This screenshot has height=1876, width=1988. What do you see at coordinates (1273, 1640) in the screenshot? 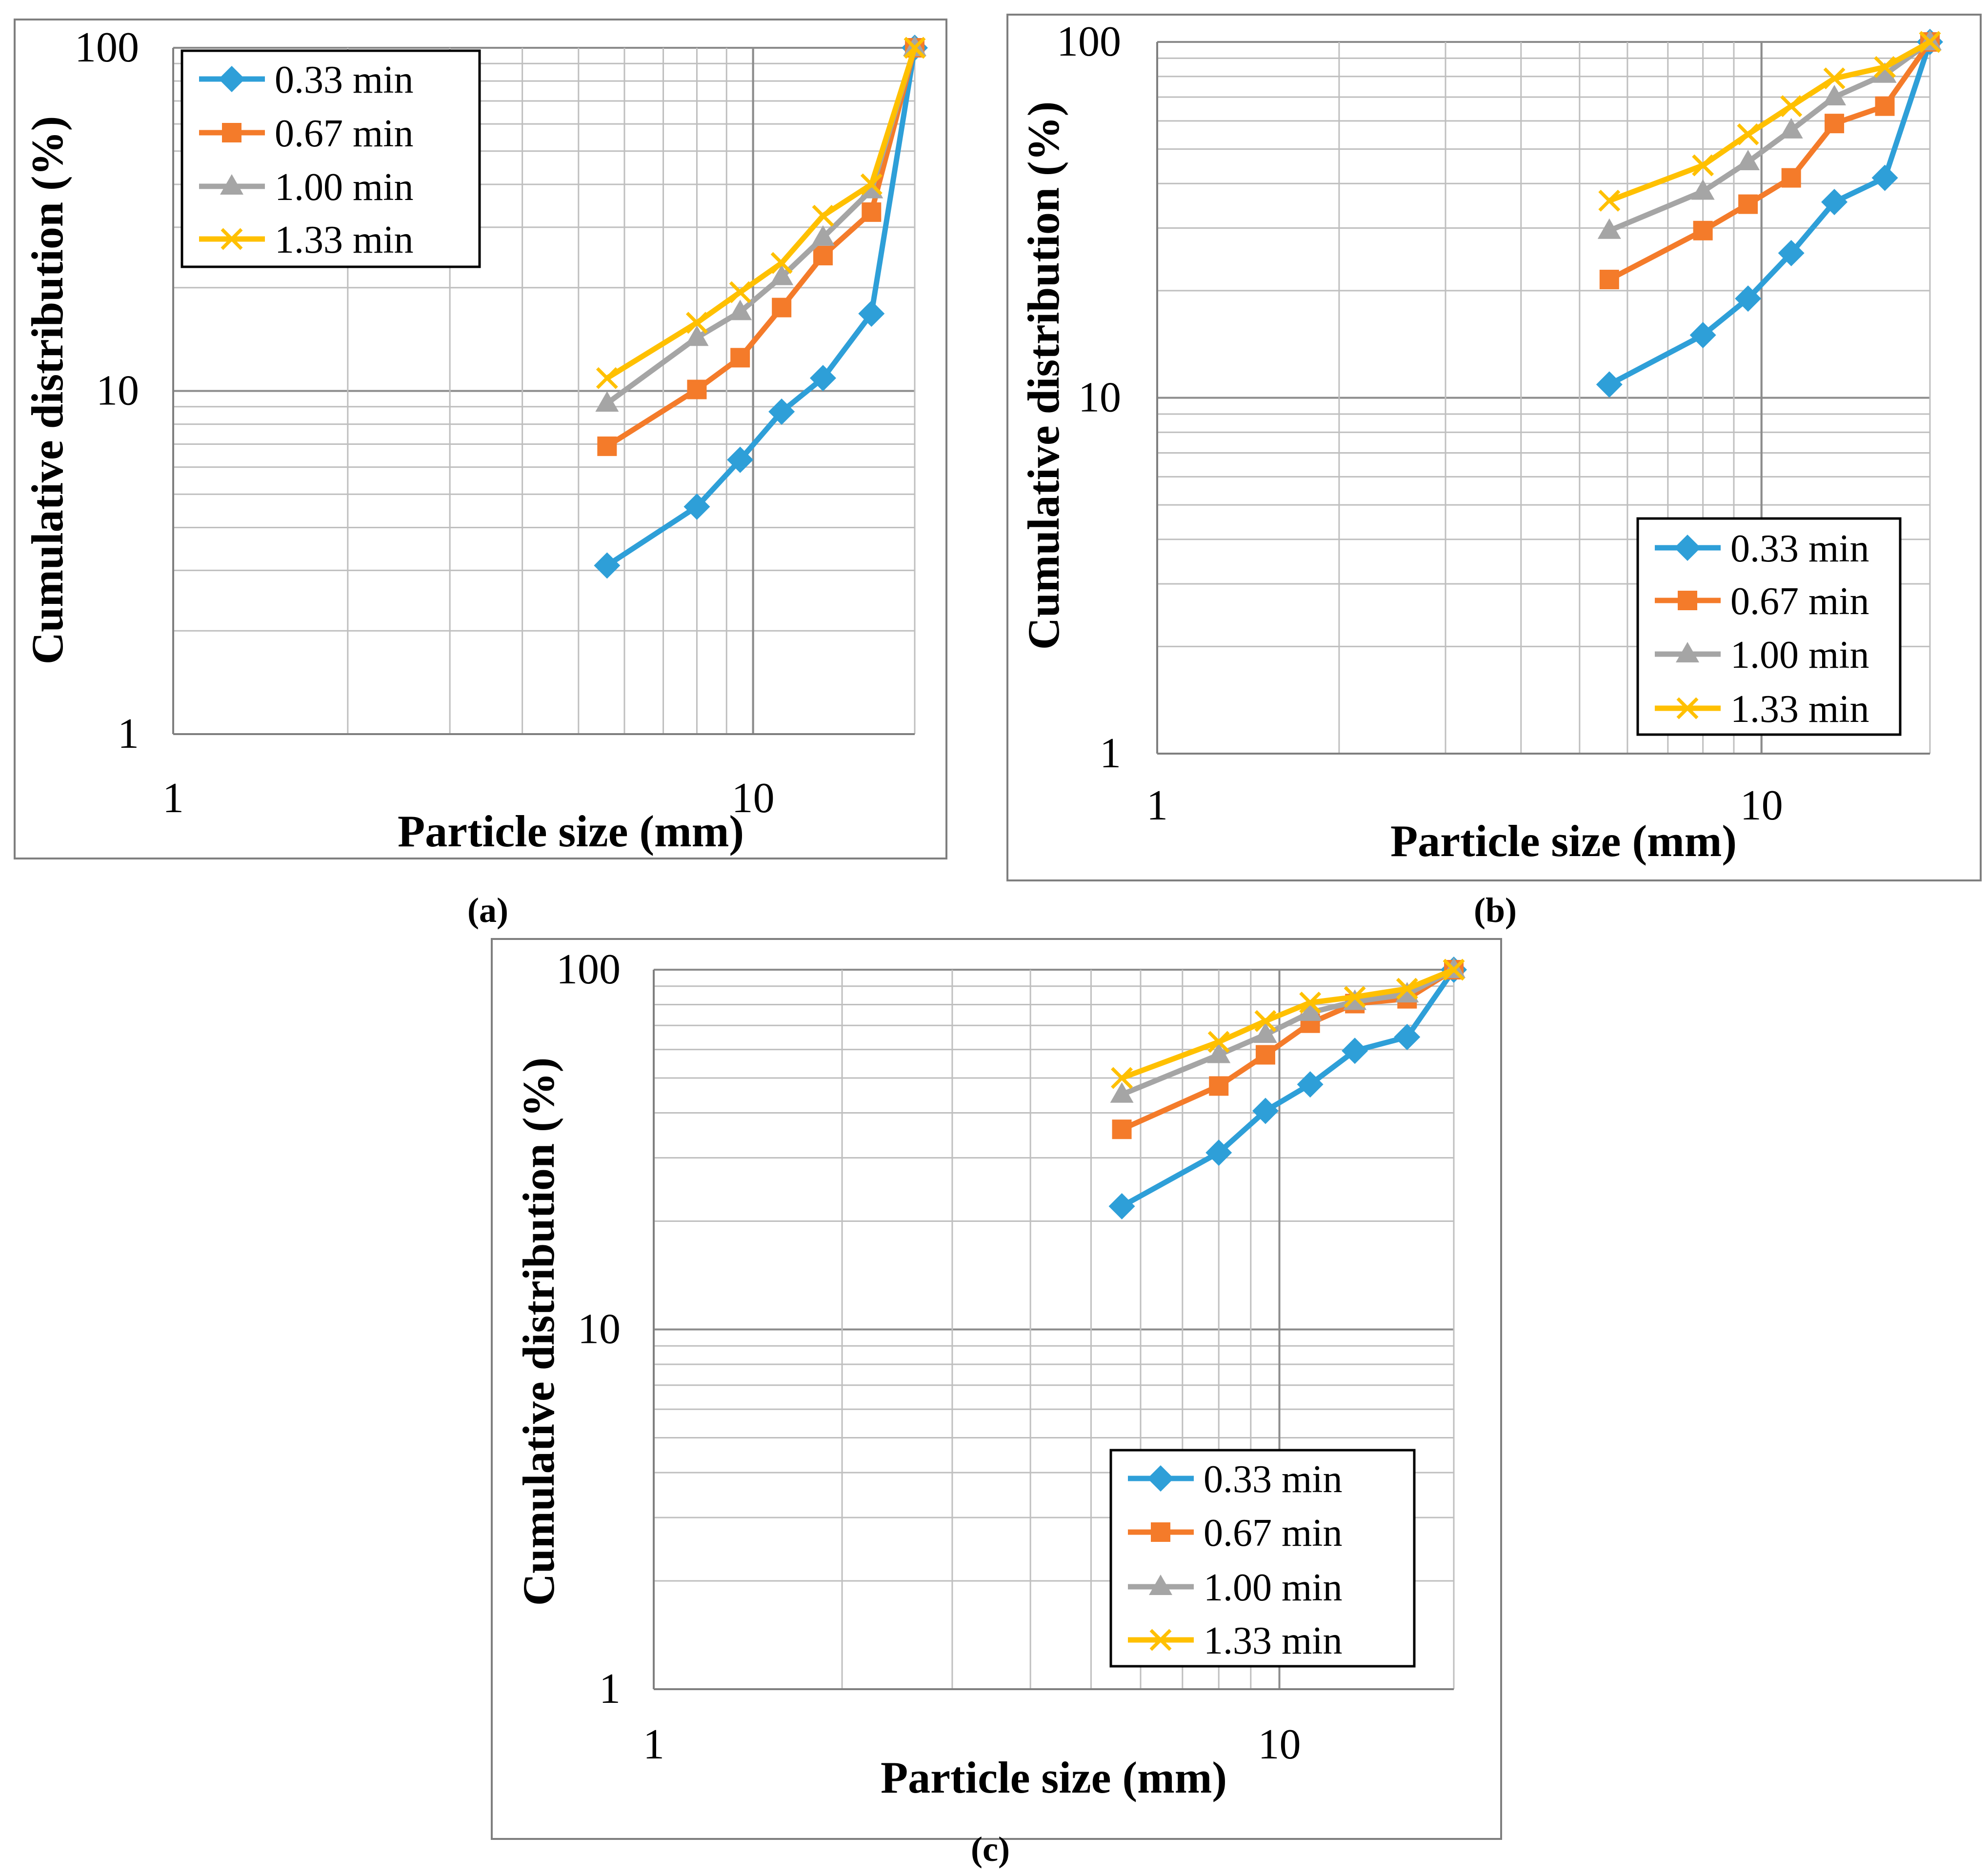
I see `chart-c-legend-entry-1-33-min-label: 1.33 min` at bounding box center [1273, 1640].